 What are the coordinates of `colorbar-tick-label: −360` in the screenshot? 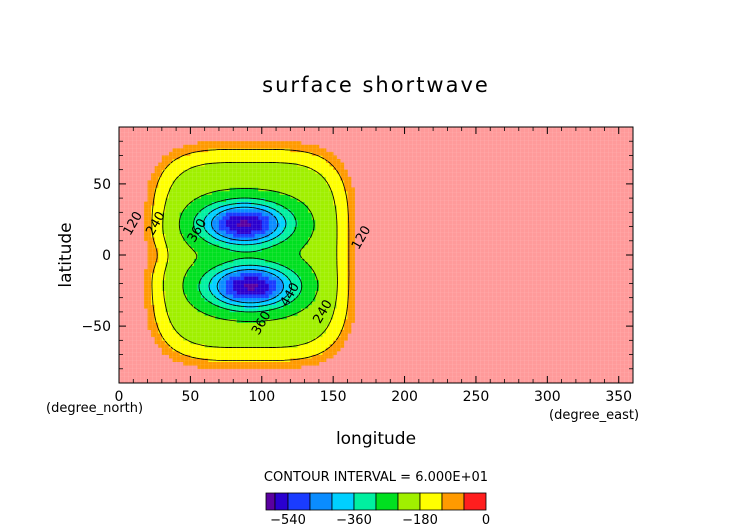 It's located at (354, 520).